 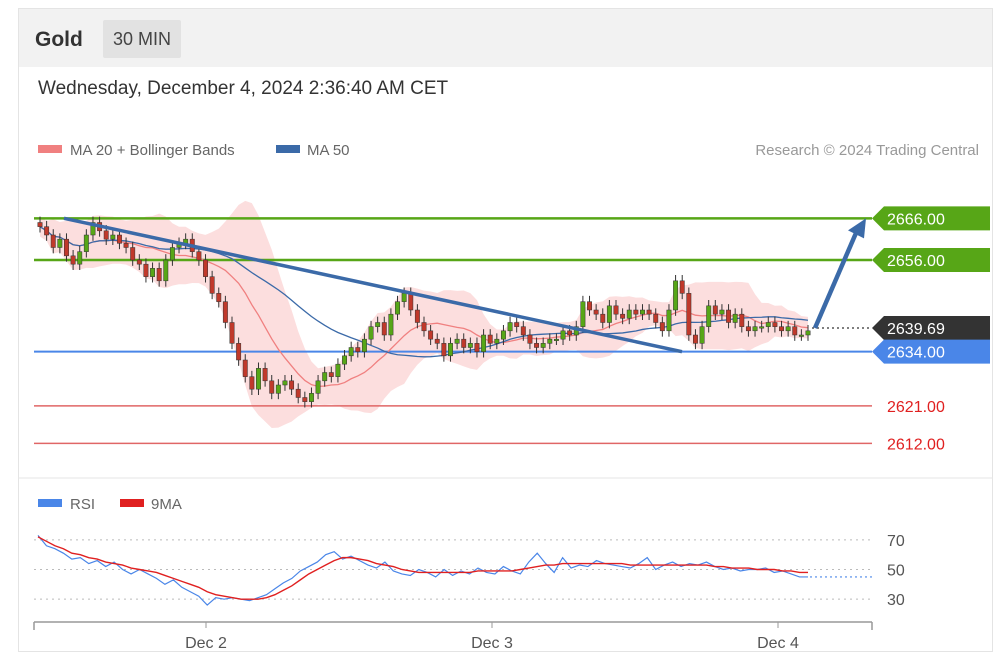 What do you see at coordinates (288, 149) in the screenshot?
I see `ma50-legend-swatch` at bounding box center [288, 149].